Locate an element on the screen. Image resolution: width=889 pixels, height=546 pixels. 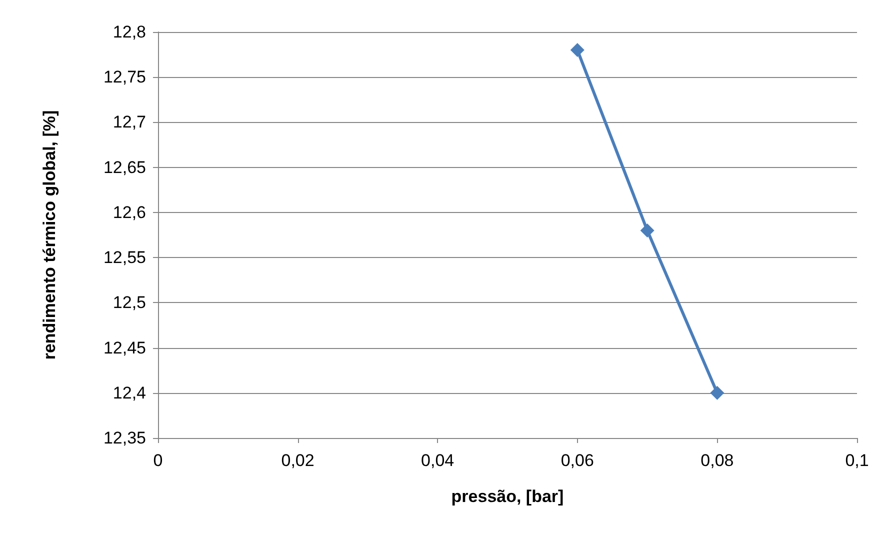
y-tick-label: 12,8 is located at coordinates (129, 32).